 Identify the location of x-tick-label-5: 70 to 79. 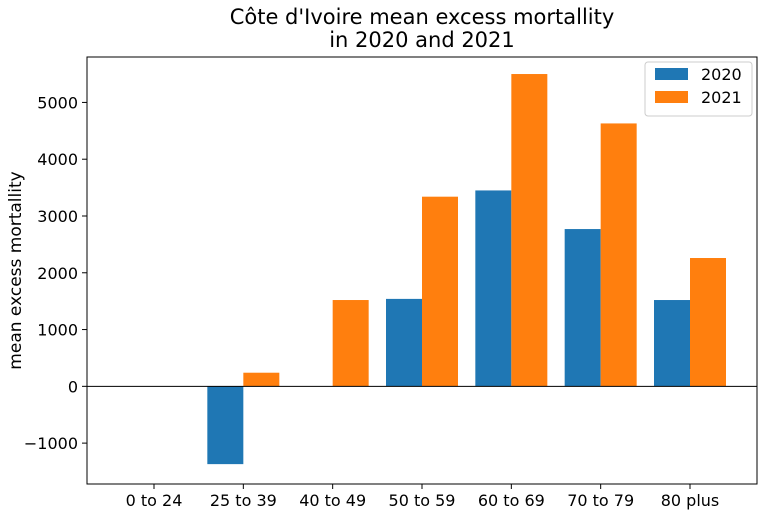
(600, 500).